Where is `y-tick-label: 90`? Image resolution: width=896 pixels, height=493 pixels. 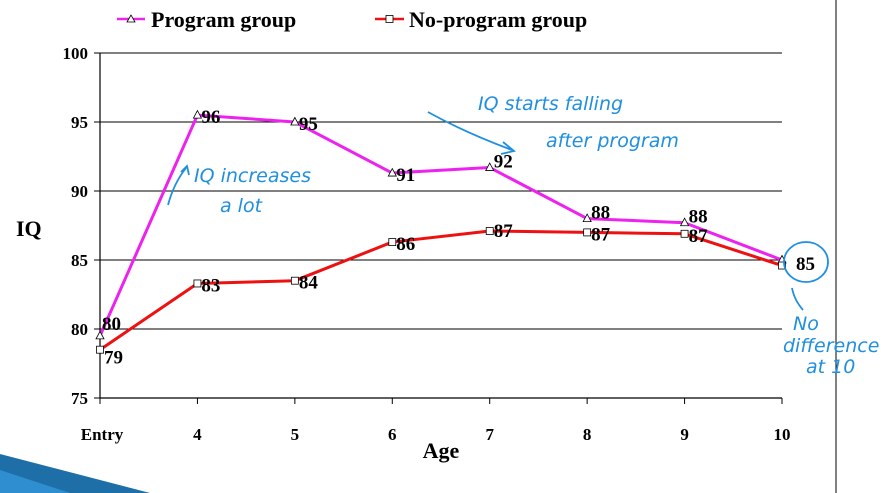
y-tick-label: 90 is located at coordinates (79, 191).